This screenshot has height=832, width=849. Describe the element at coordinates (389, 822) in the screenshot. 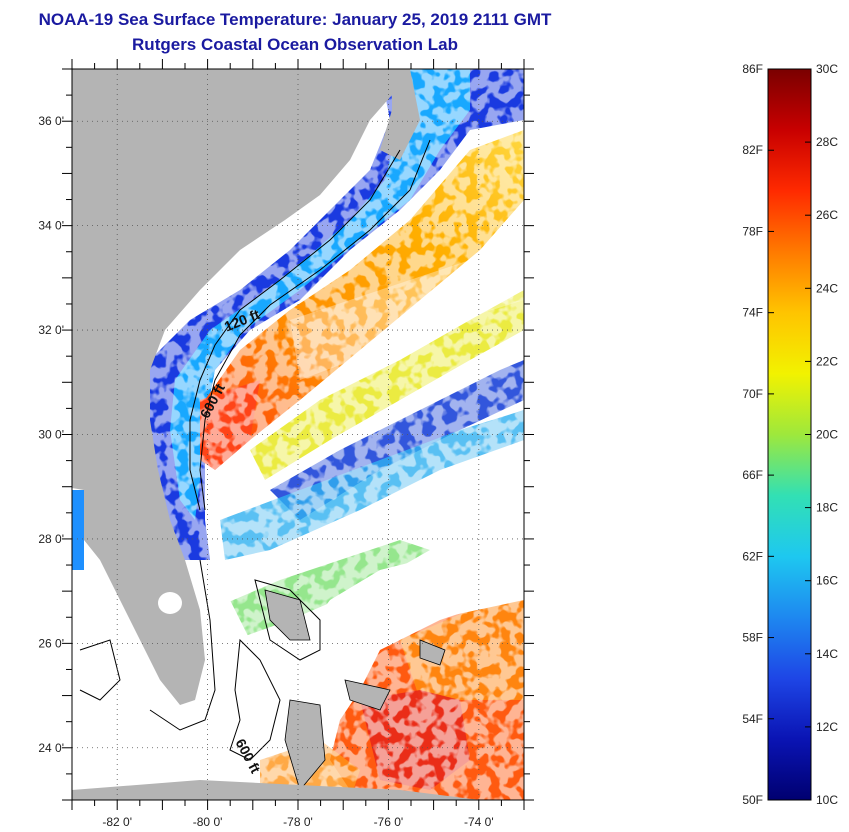

I see `lon-tick-label: -76 0'` at that location.